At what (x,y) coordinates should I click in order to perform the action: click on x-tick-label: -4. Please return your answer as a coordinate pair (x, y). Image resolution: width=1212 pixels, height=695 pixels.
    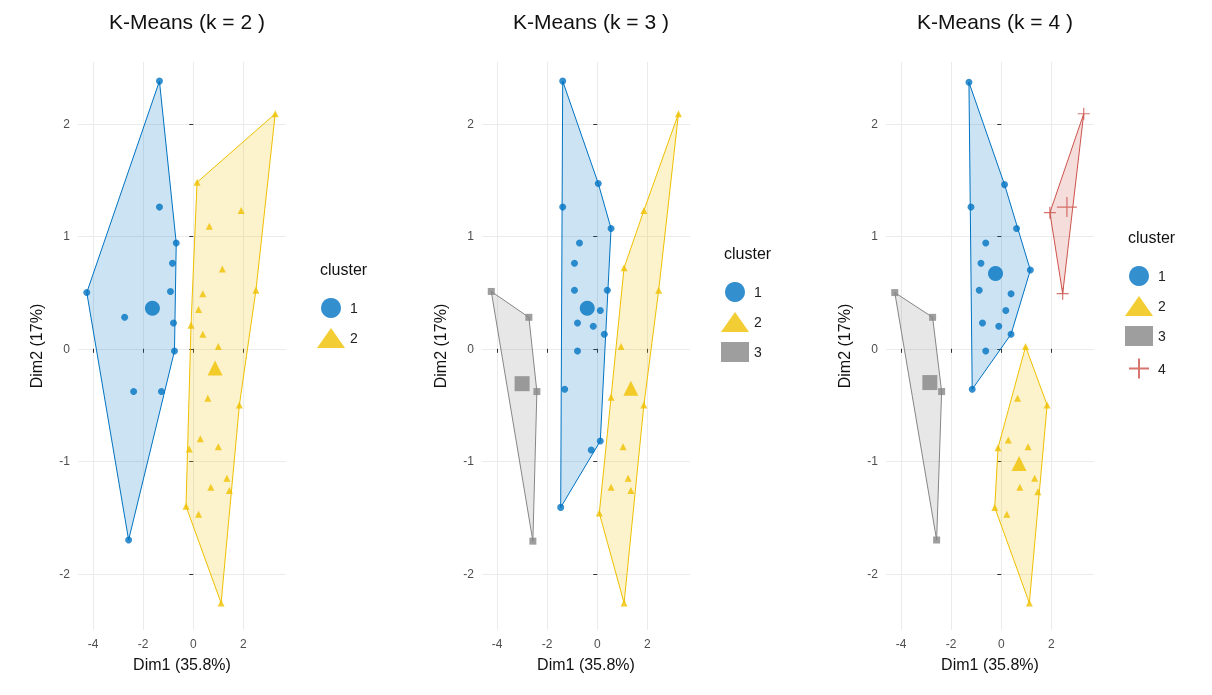
    Looking at the image, I should click on (93, 644).